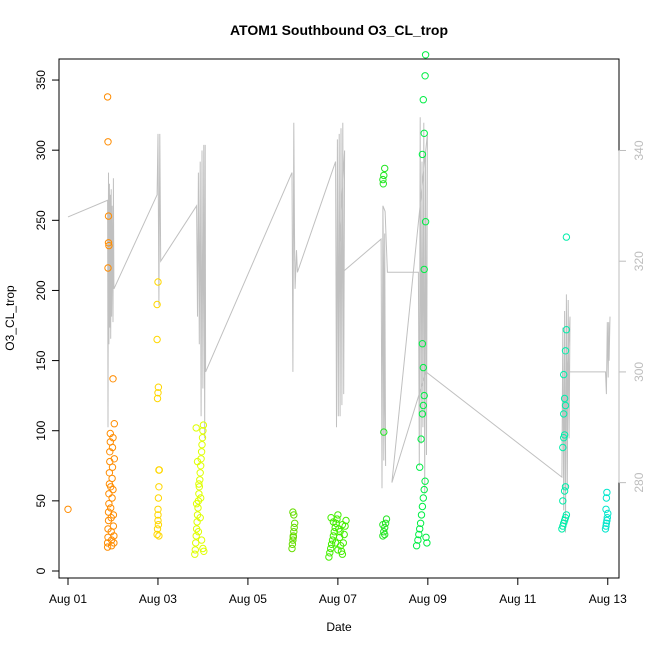  Describe the element at coordinates (47, 322) in the screenshot. I see `y-axis: 0 50 100 150 200 250 300 350` at that location.